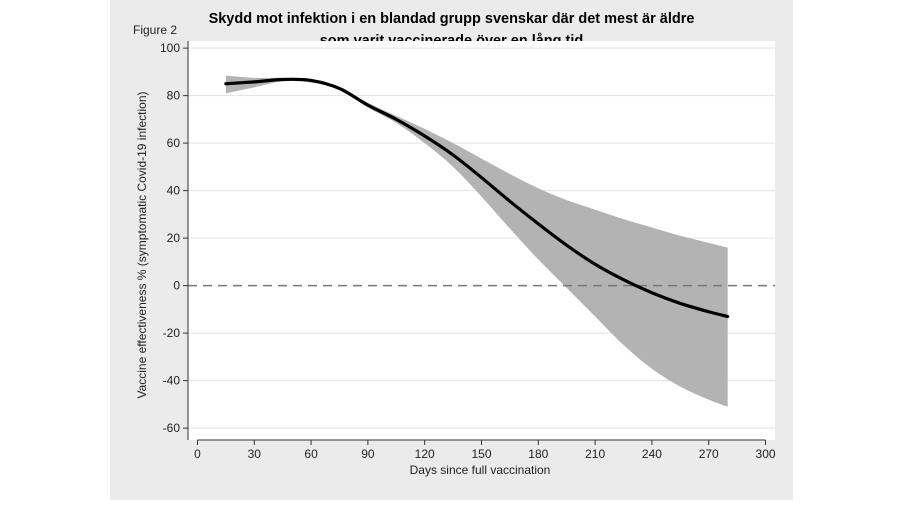  What do you see at coordinates (766, 454) in the screenshot?
I see `x-tick-label: 300` at bounding box center [766, 454].